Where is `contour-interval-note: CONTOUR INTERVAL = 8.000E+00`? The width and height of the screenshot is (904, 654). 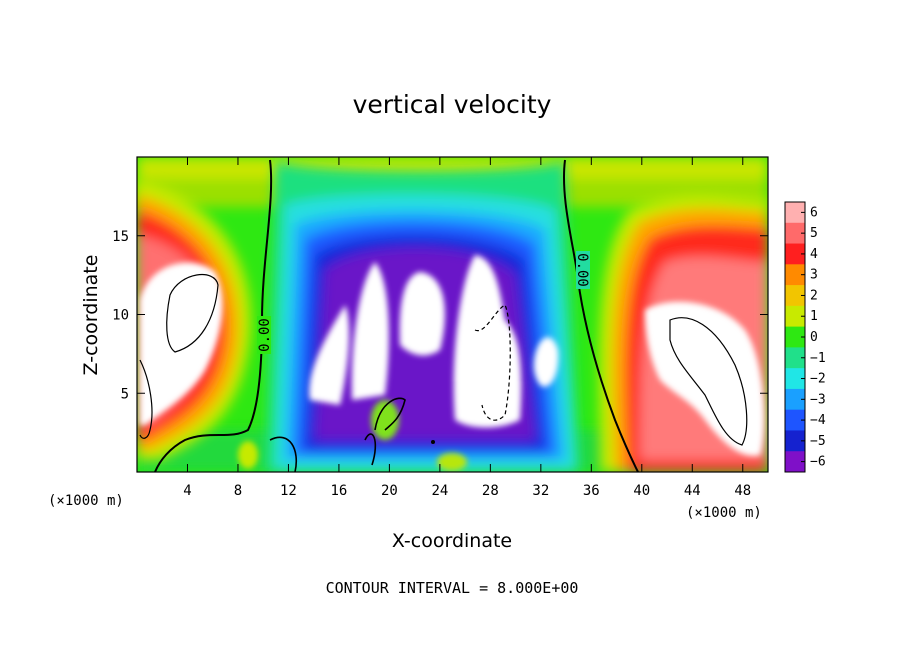 contour-interval-note: CONTOUR INTERVAL = 8.000E+00 is located at coordinates (452, 588).